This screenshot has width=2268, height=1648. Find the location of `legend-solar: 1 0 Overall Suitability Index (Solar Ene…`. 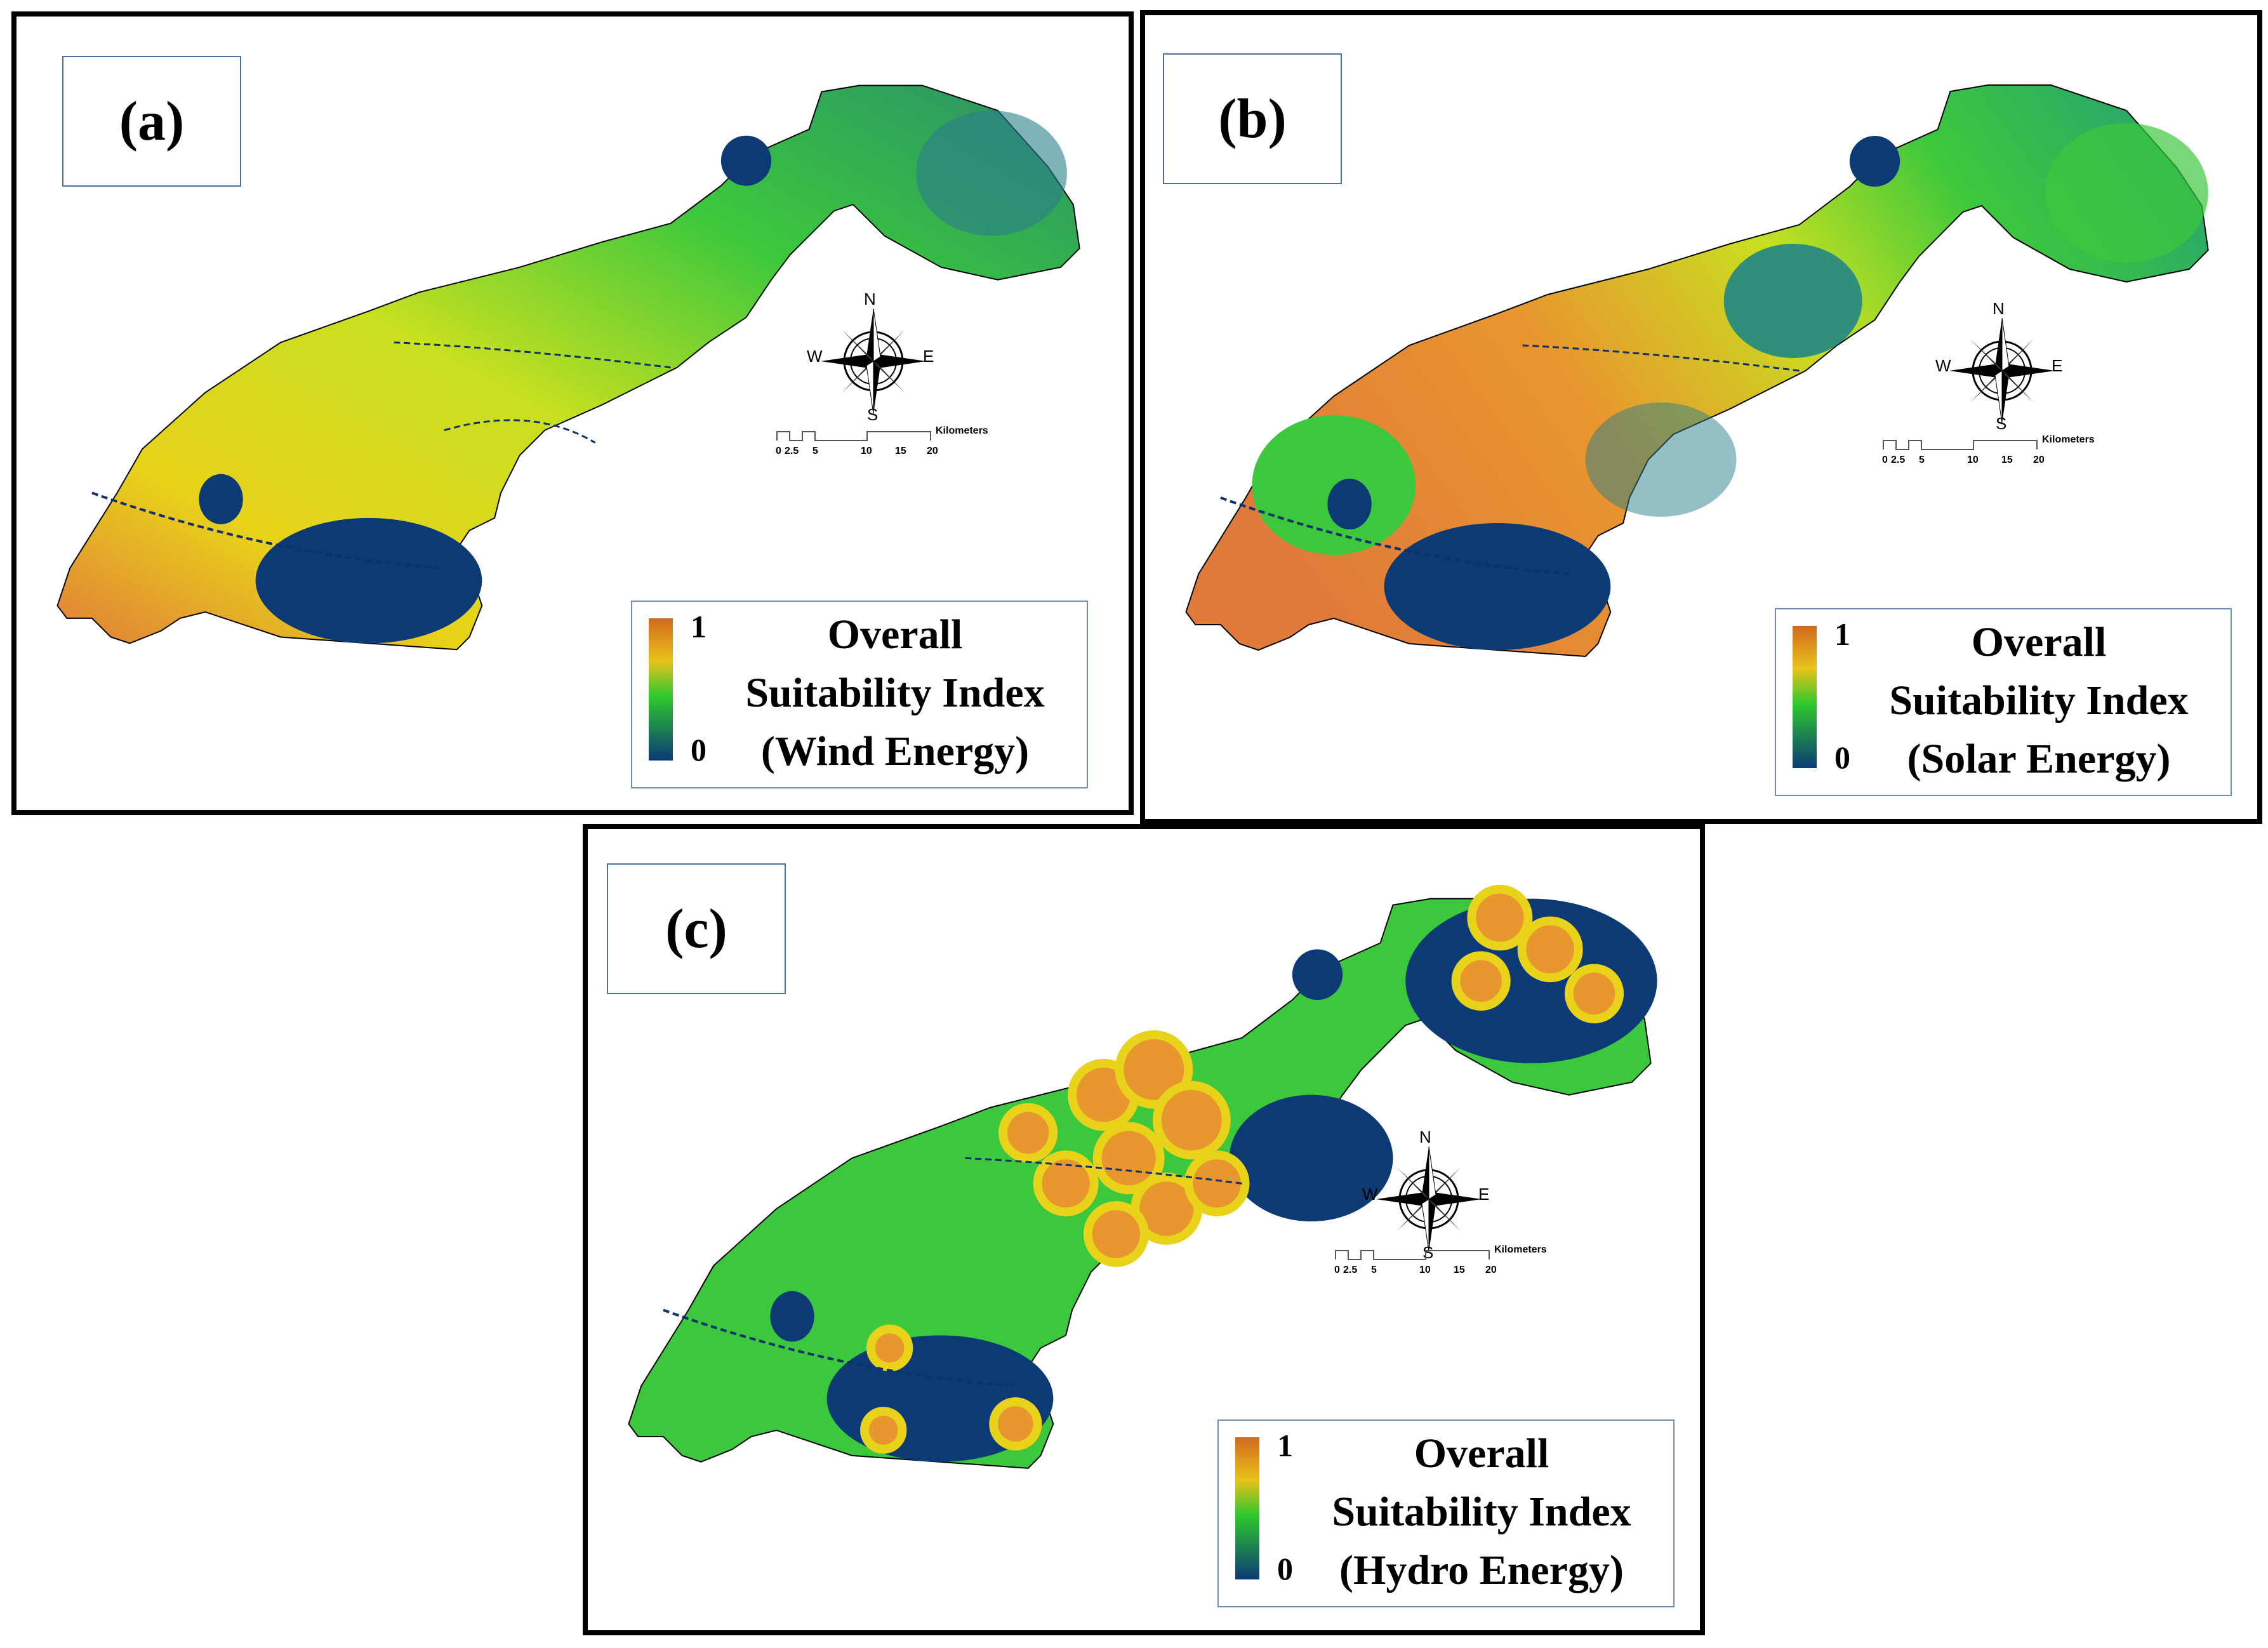

legend-solar: 1 0 Overall Suitability Index (Solar Ene… is located at coordinates (2003, 702).